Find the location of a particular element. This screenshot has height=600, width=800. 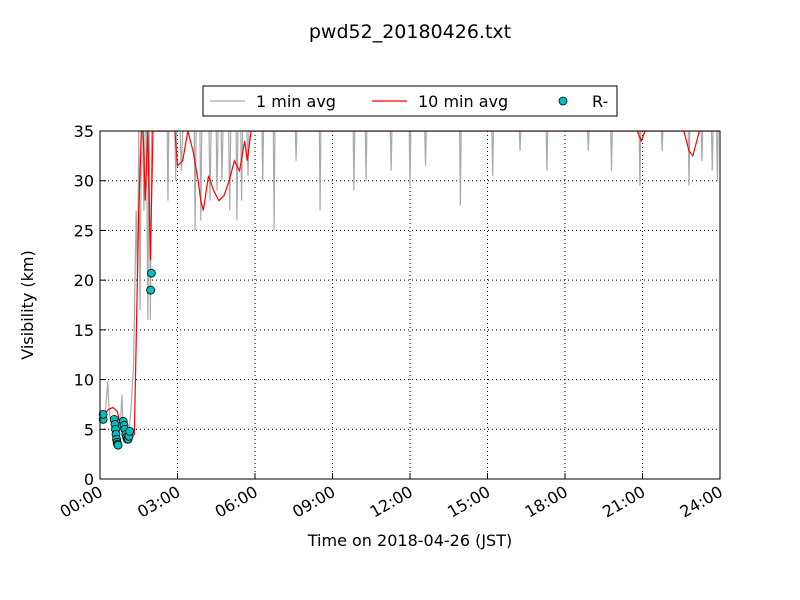

legend-label: 10 min avg is located at coordinates (463, 101).